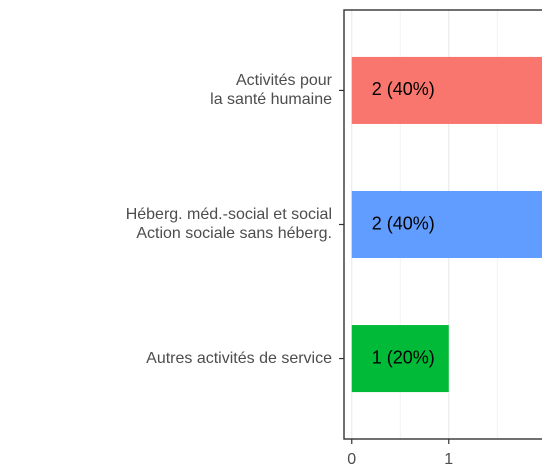 Image resolution: width=542 pixels, height=472 pixels. What do you see at coordinates (229, 214) in the screenshot?
I see `y-tick-label: Héberg. méd.-social et social` at bounding box center [229, 214].